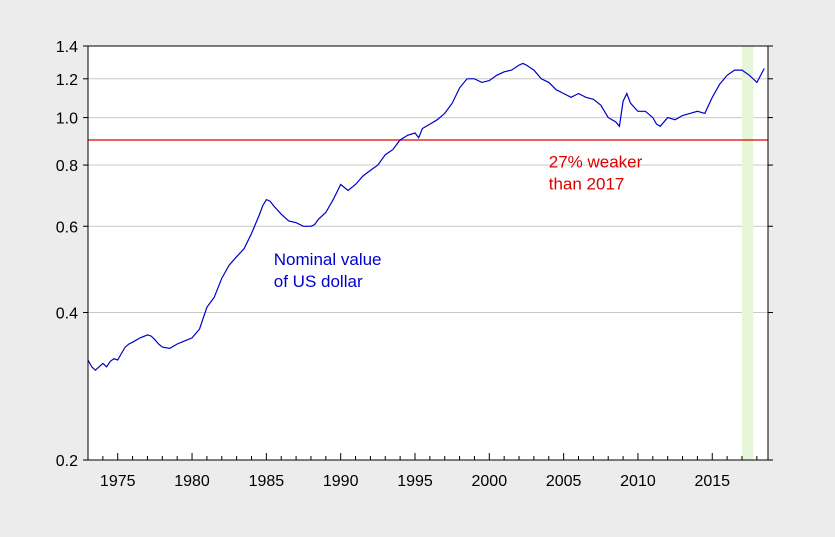 The width and height of the screenshot is (835, 537). Describe the element at coordinates (328, 270) in the screenshot. I see `annotation: Nominal value of US dollar` at that location.